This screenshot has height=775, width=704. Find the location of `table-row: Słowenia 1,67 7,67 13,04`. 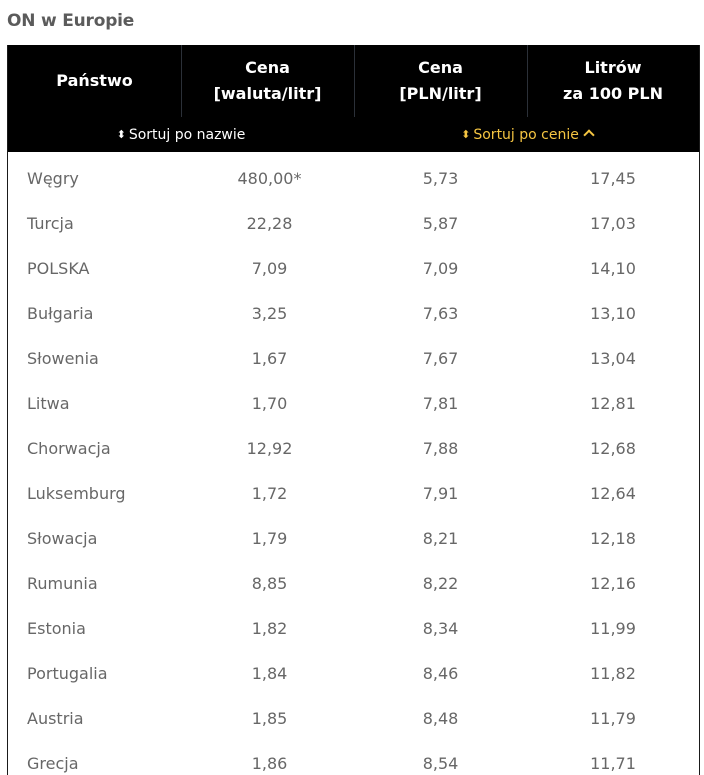

table-row: Słowenia 1,67 7,67 13,04 is located at coordinates (353, 358).